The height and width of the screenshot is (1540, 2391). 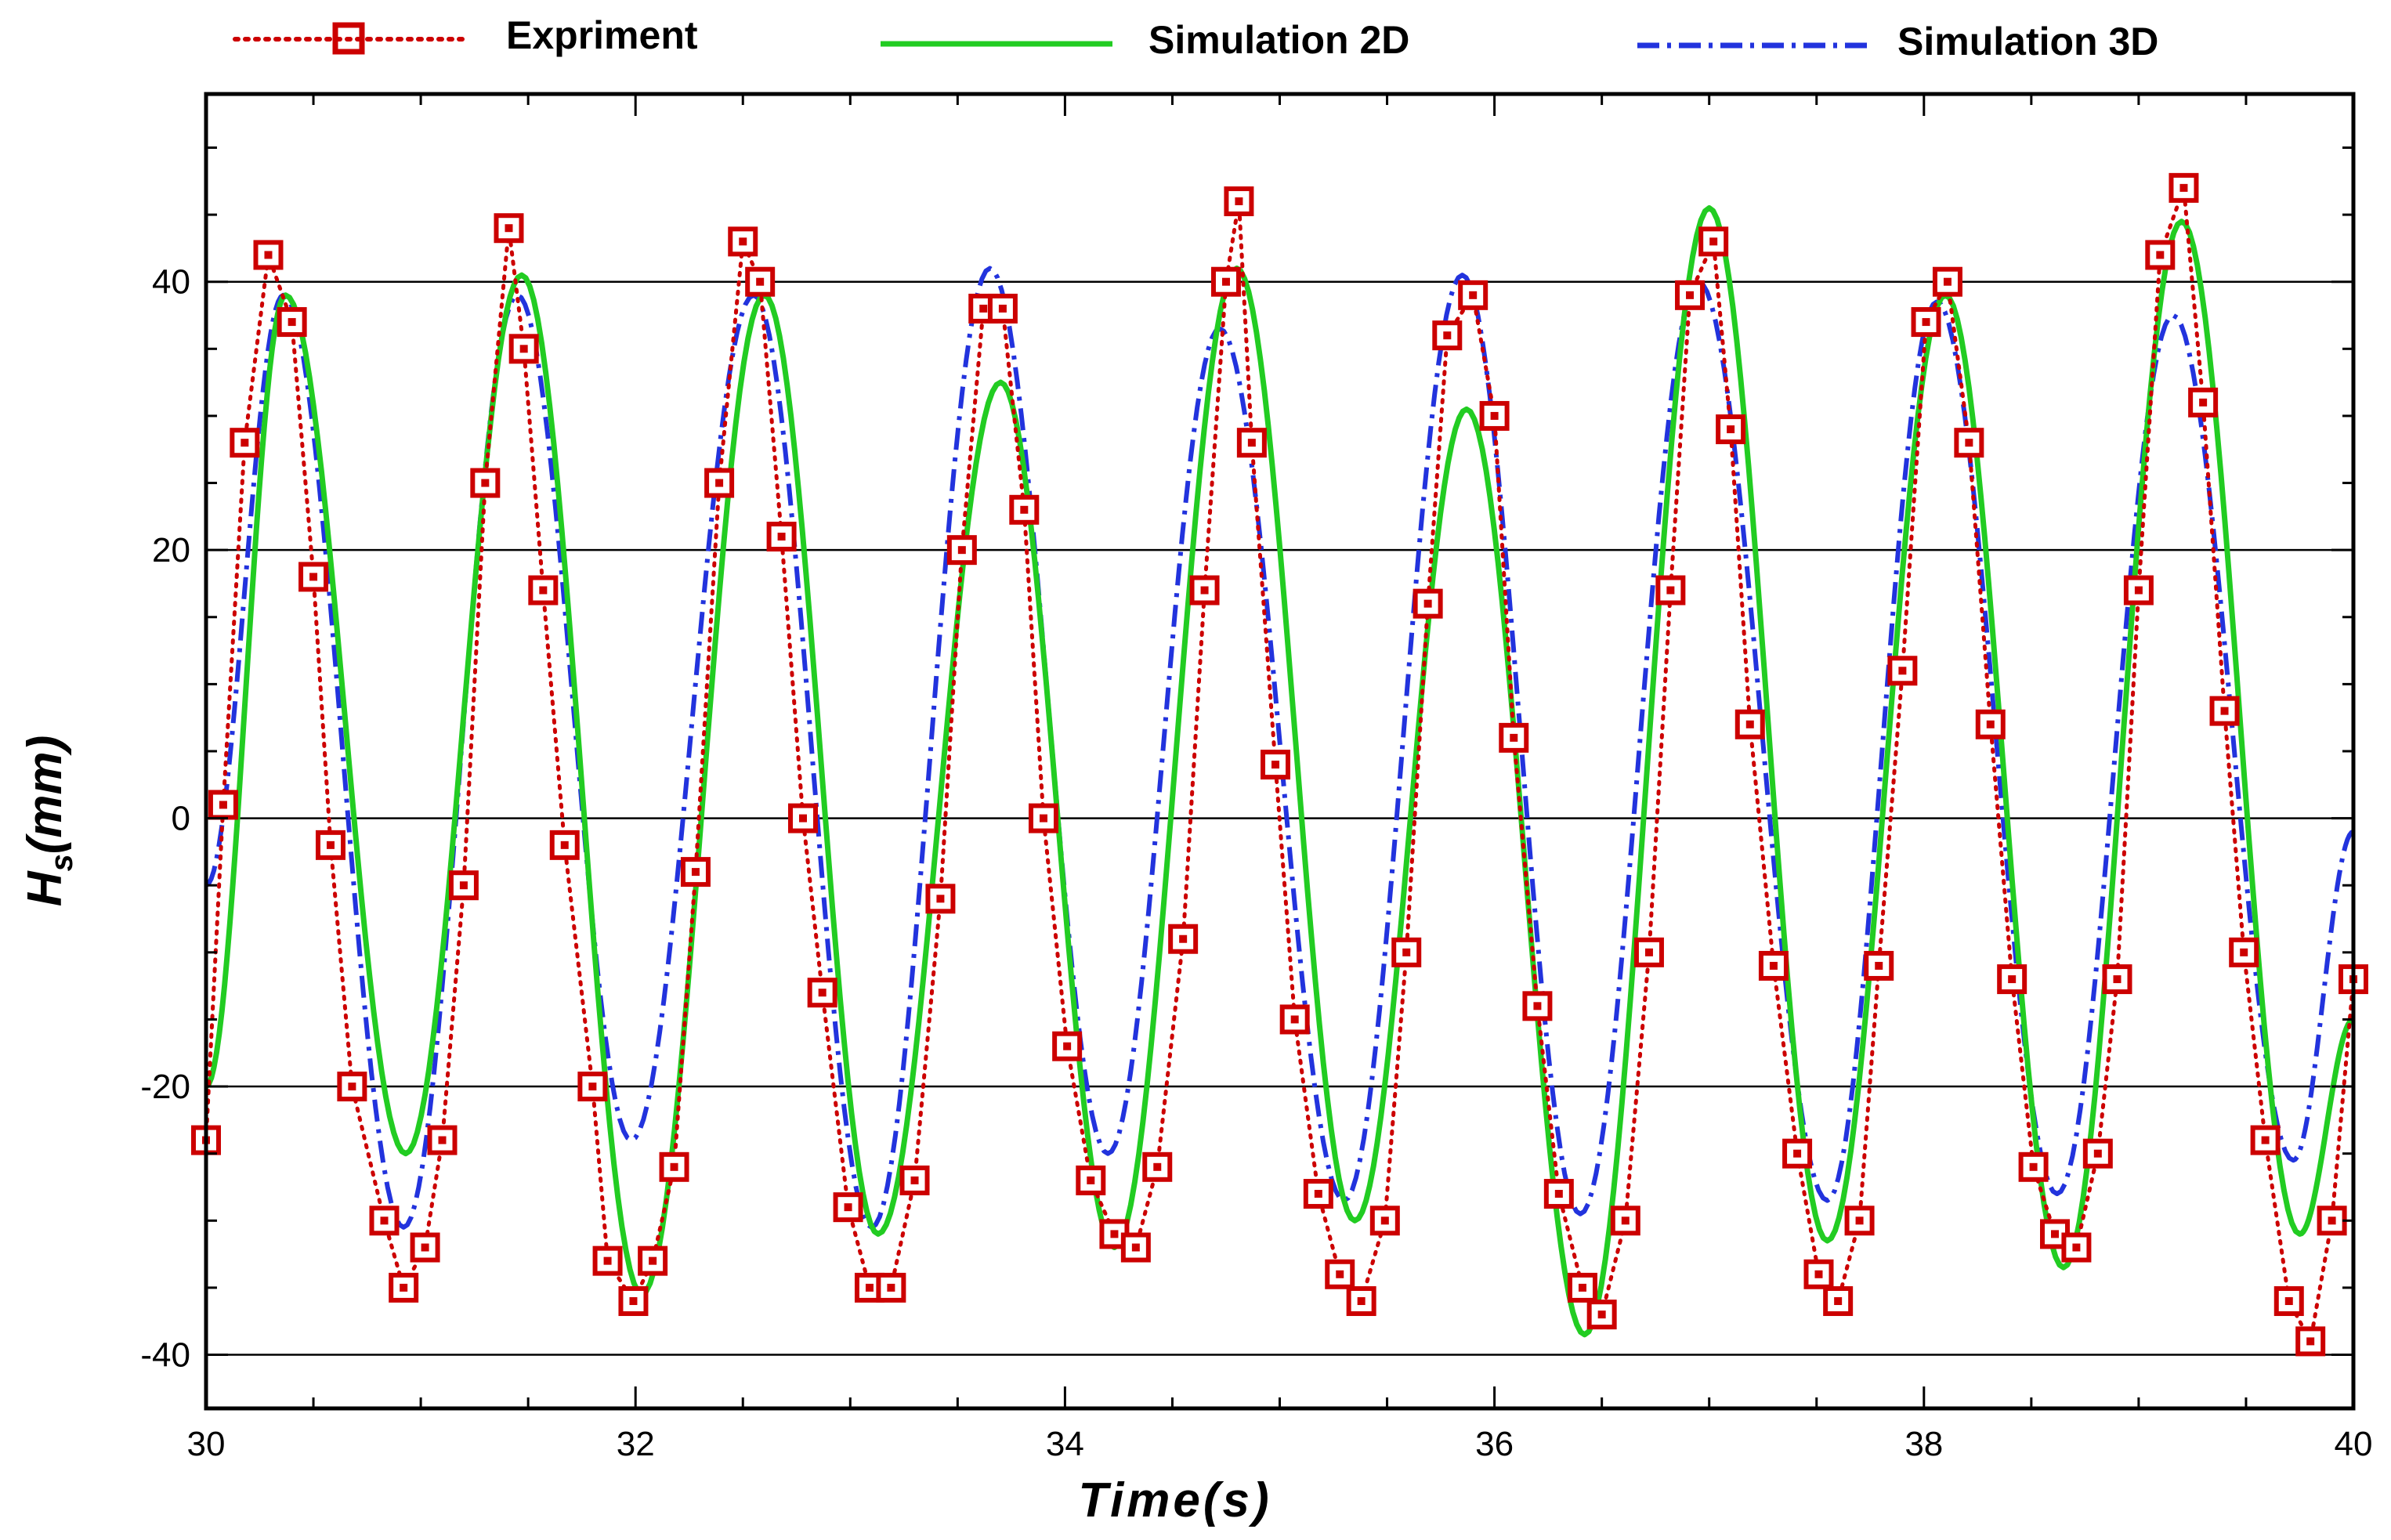 I want to click on x-tick-label: 32, so click(x=636, y=1444).